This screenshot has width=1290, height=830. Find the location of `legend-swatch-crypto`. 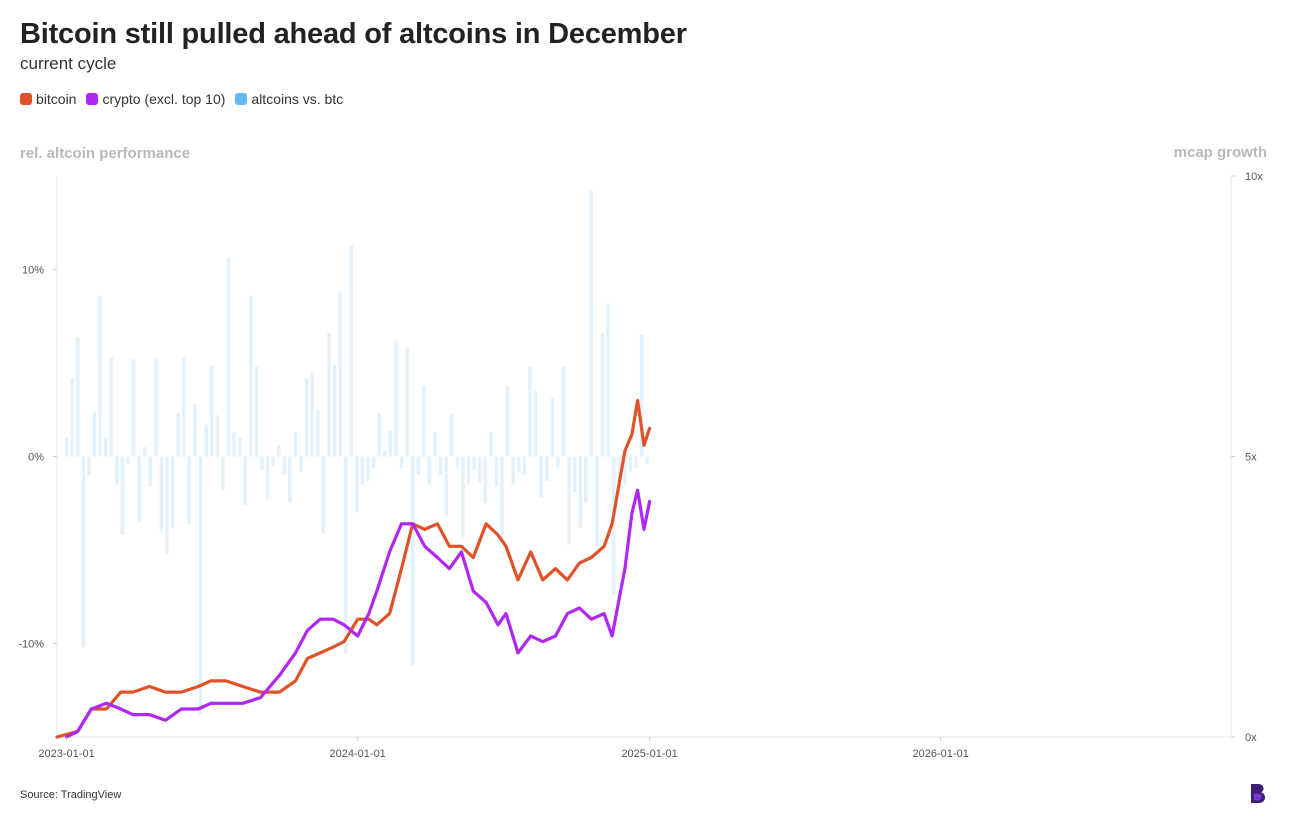

legend-swatch-crypto is located at coordinates (92, 99).